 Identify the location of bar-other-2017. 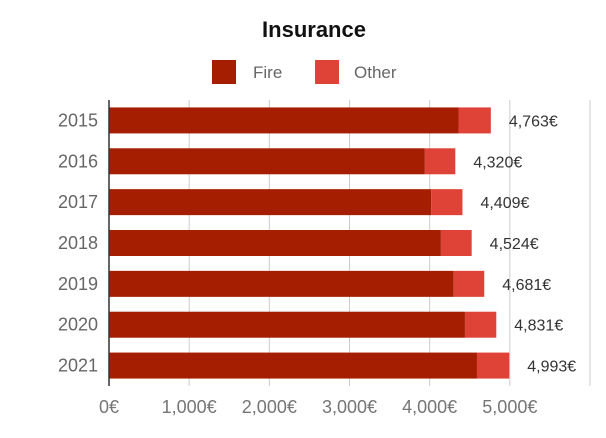
(447, 202).